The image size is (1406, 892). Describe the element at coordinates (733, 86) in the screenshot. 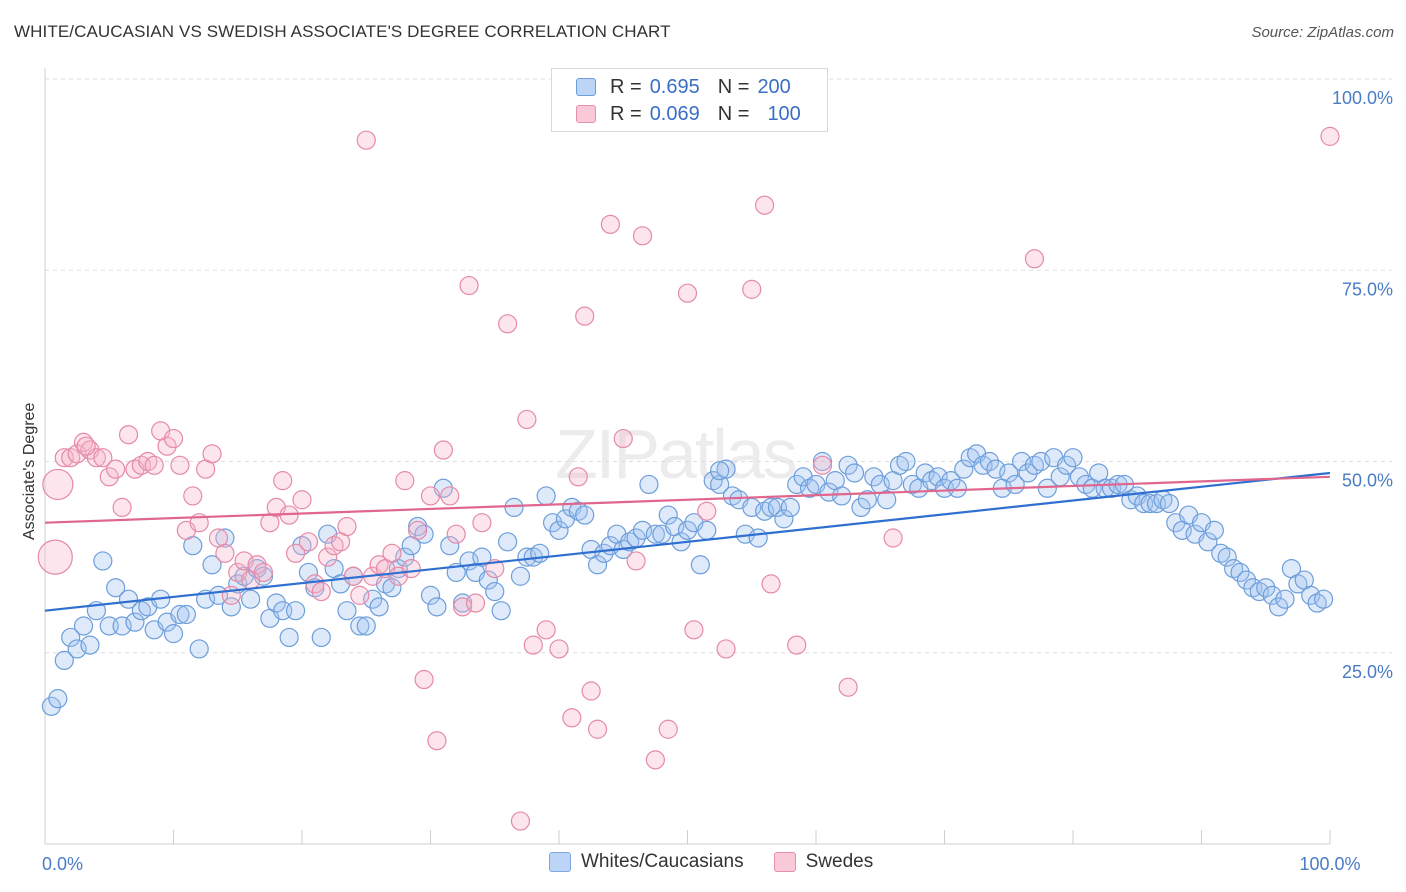

I see `legend-n-label: N =` at that location.